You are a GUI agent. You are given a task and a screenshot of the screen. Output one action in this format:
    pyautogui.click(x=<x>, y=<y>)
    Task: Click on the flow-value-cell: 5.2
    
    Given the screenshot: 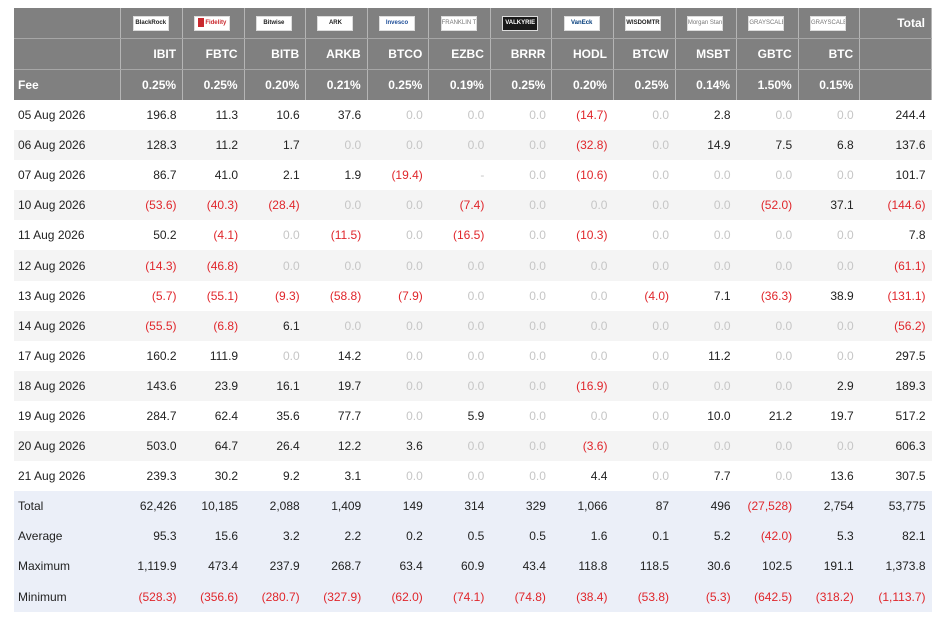 What is the action you would take?
    pyautogui.click(x=706, y=536)
    